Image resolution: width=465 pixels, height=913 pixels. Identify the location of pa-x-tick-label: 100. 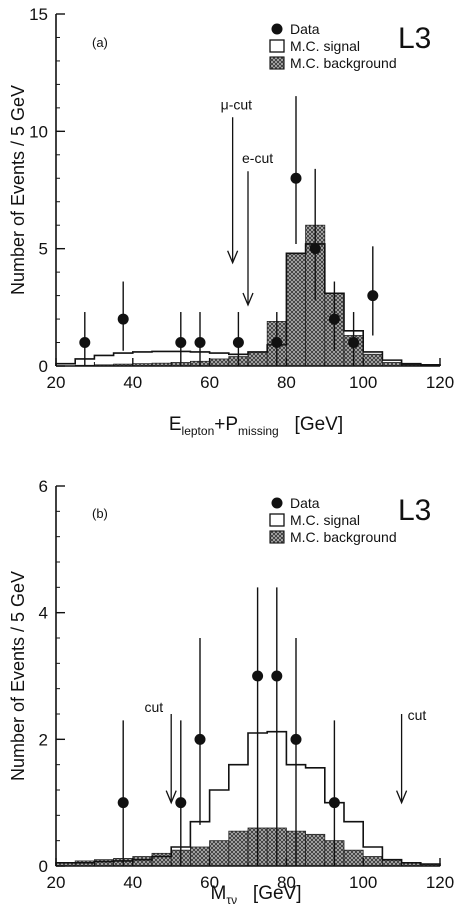
(363, 382).